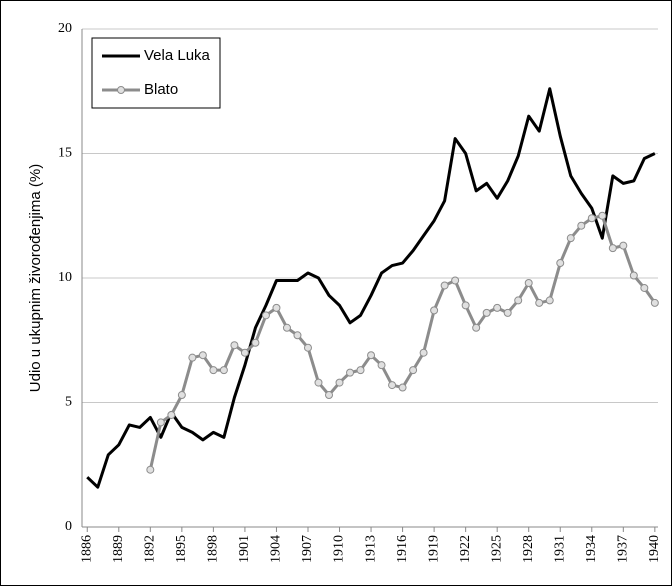 This screenshot has height=586, width=672. Describe the element at coordinates (591, 549) in the screenshot. I see `x-tick-label: 1934` at that location.